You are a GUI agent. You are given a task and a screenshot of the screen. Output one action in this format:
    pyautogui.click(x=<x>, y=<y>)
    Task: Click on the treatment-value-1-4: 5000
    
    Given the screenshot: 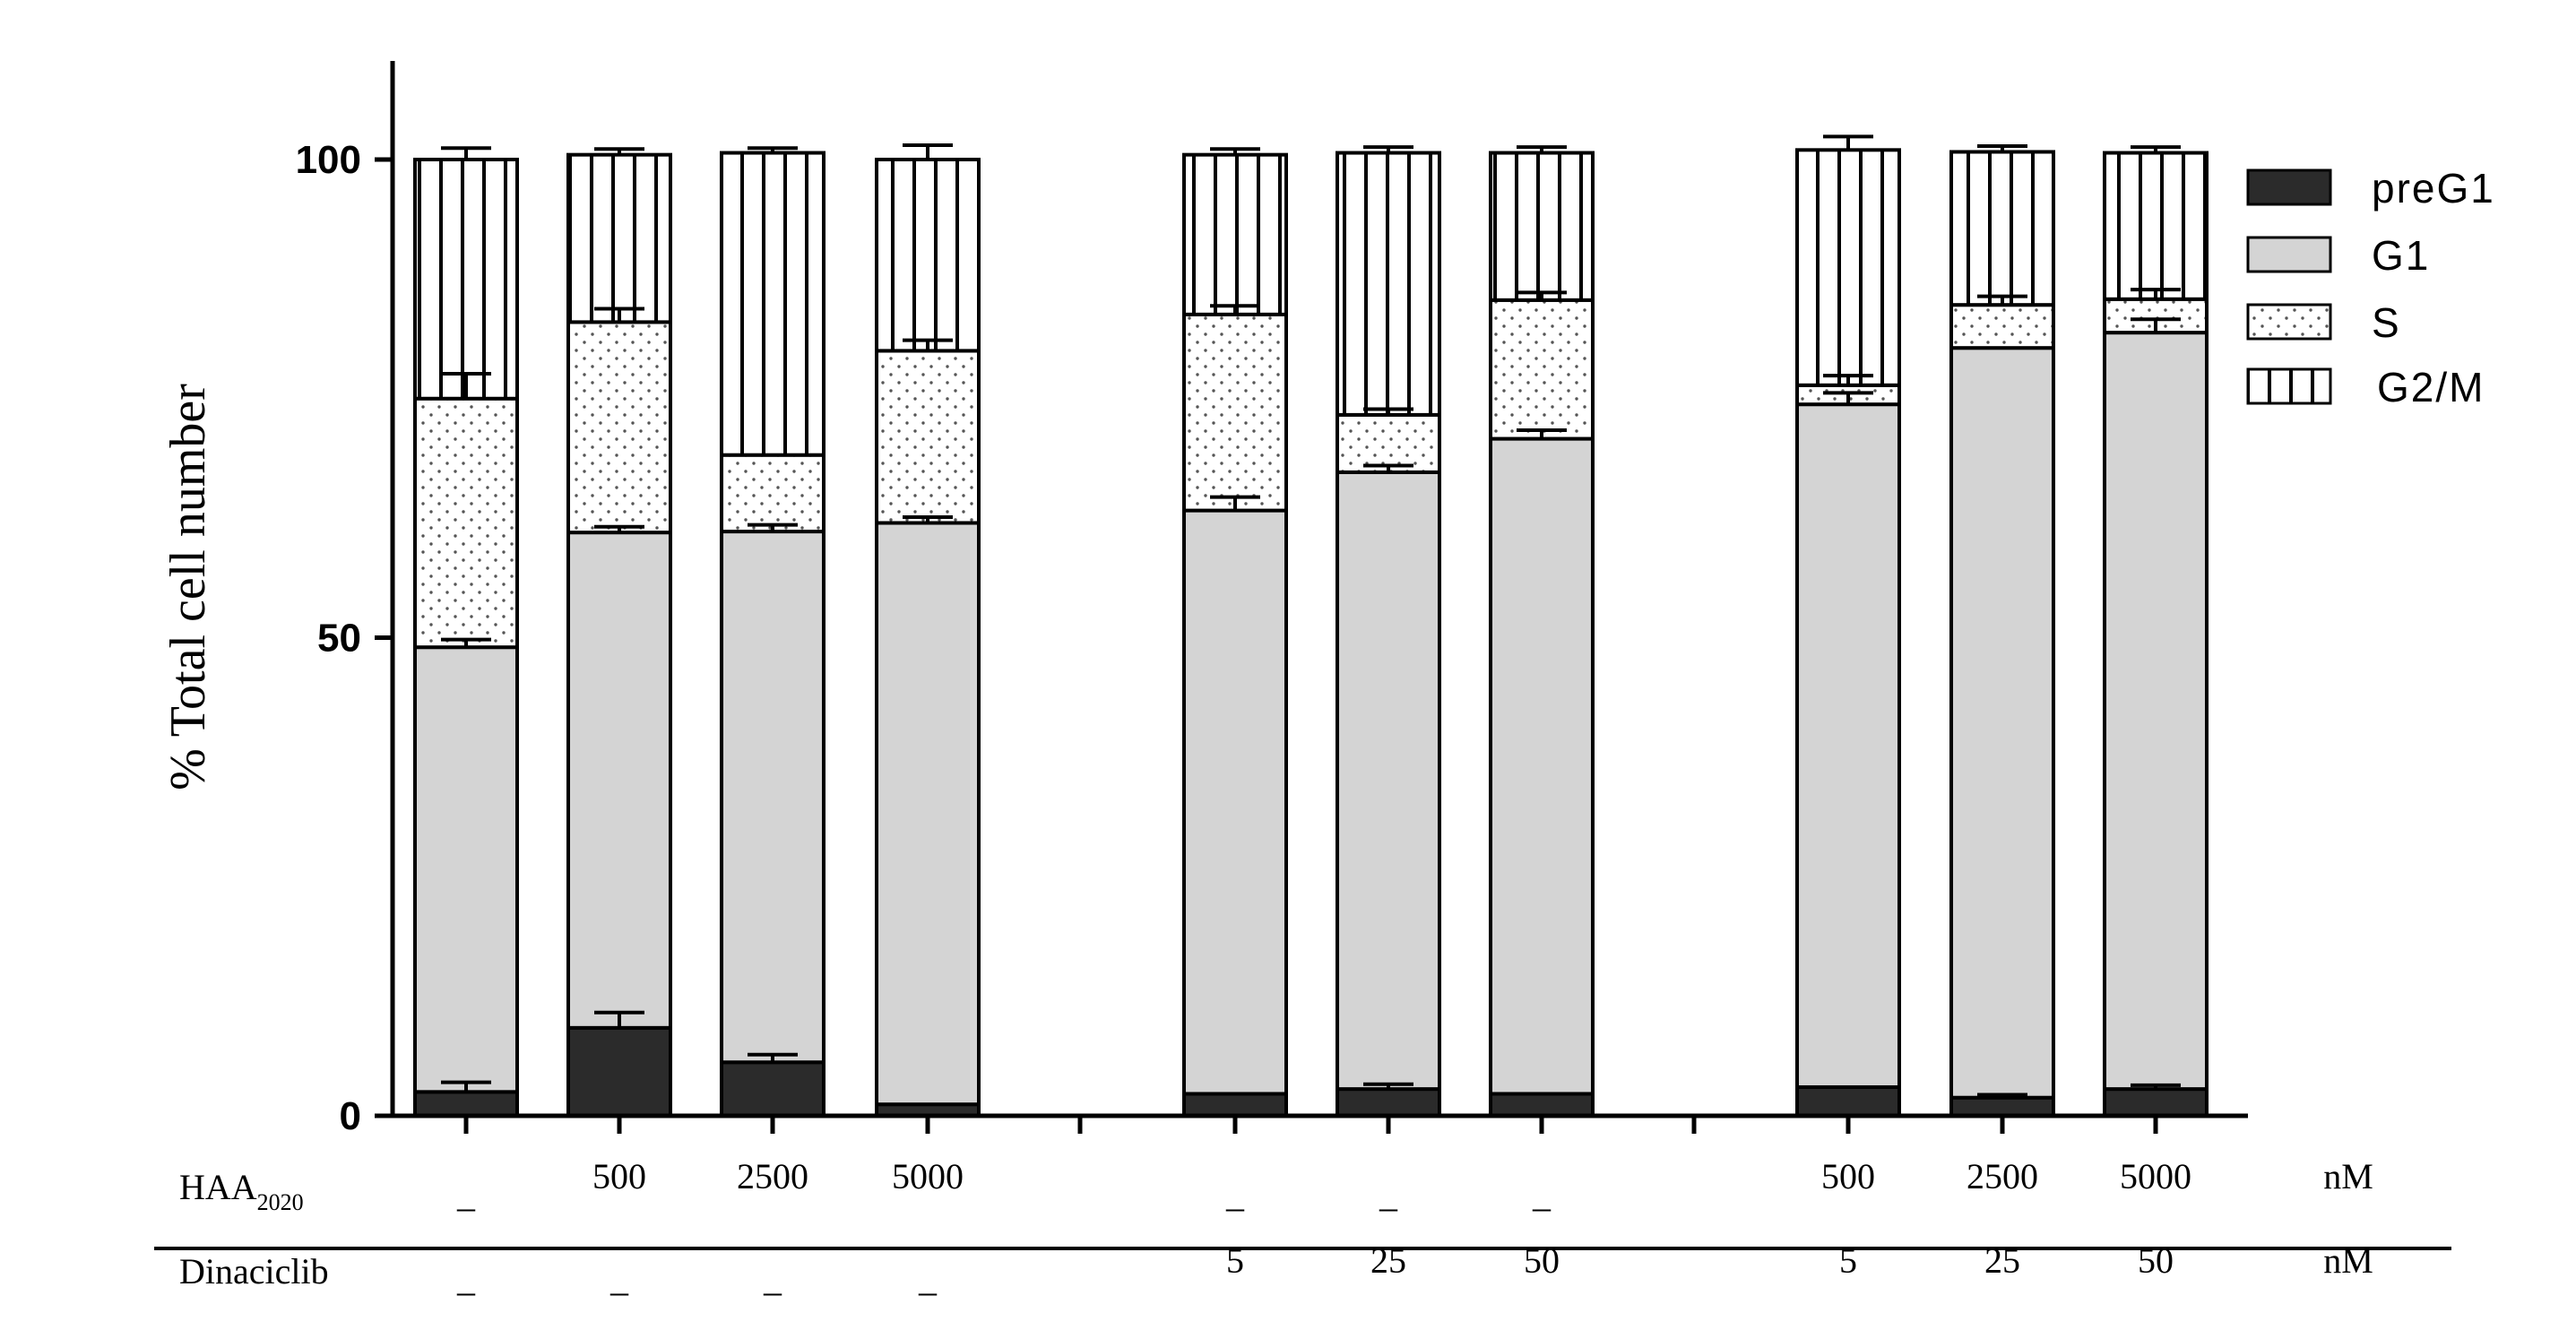 What is the action you would take?
    pyautogui.click(x=928, y=1176)
    